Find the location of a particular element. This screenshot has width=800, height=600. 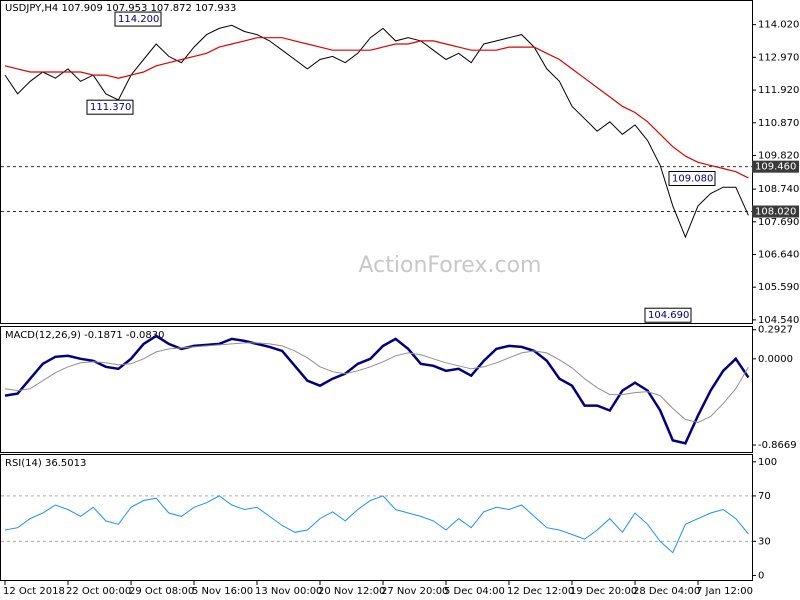

x-tick-label: 7 Jan 12:00 is located at coordinates (724, 591).